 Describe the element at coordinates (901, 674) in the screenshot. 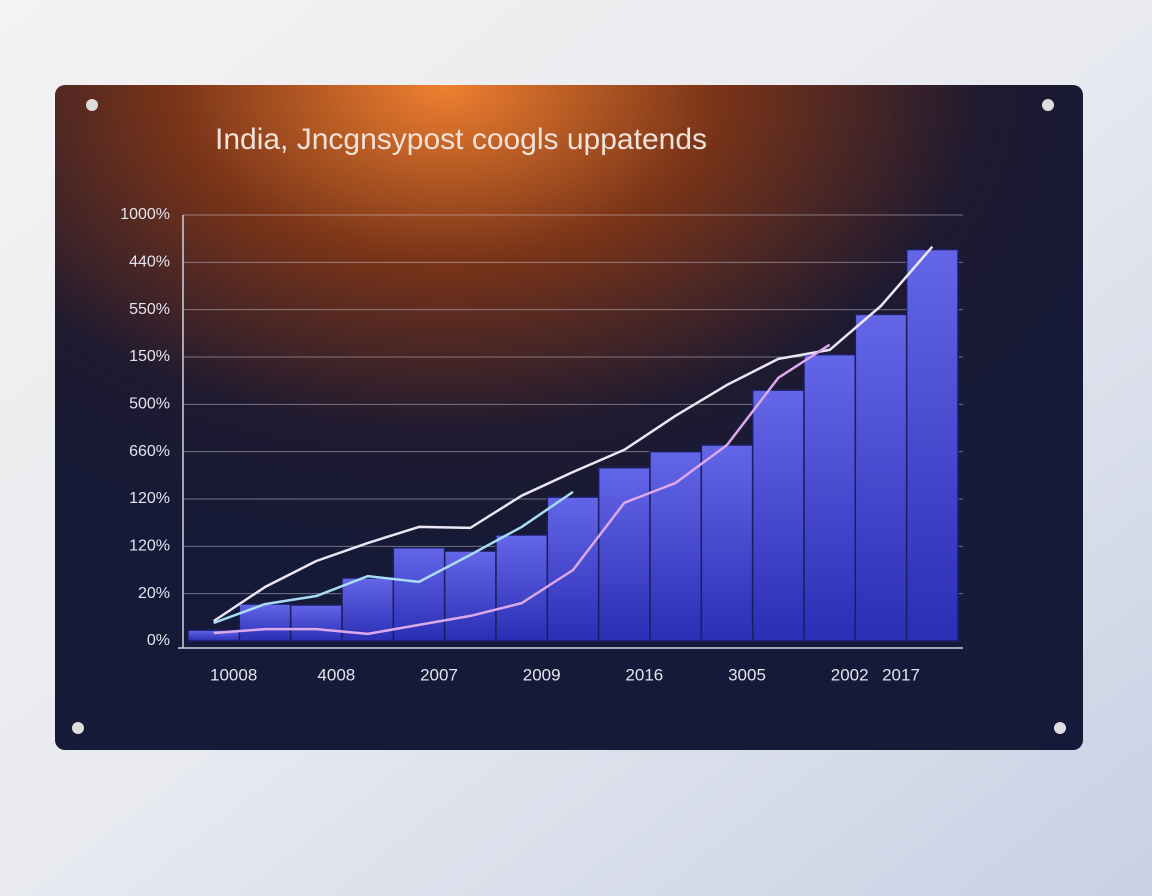

I see `x-tick-label: 2017` at that location.